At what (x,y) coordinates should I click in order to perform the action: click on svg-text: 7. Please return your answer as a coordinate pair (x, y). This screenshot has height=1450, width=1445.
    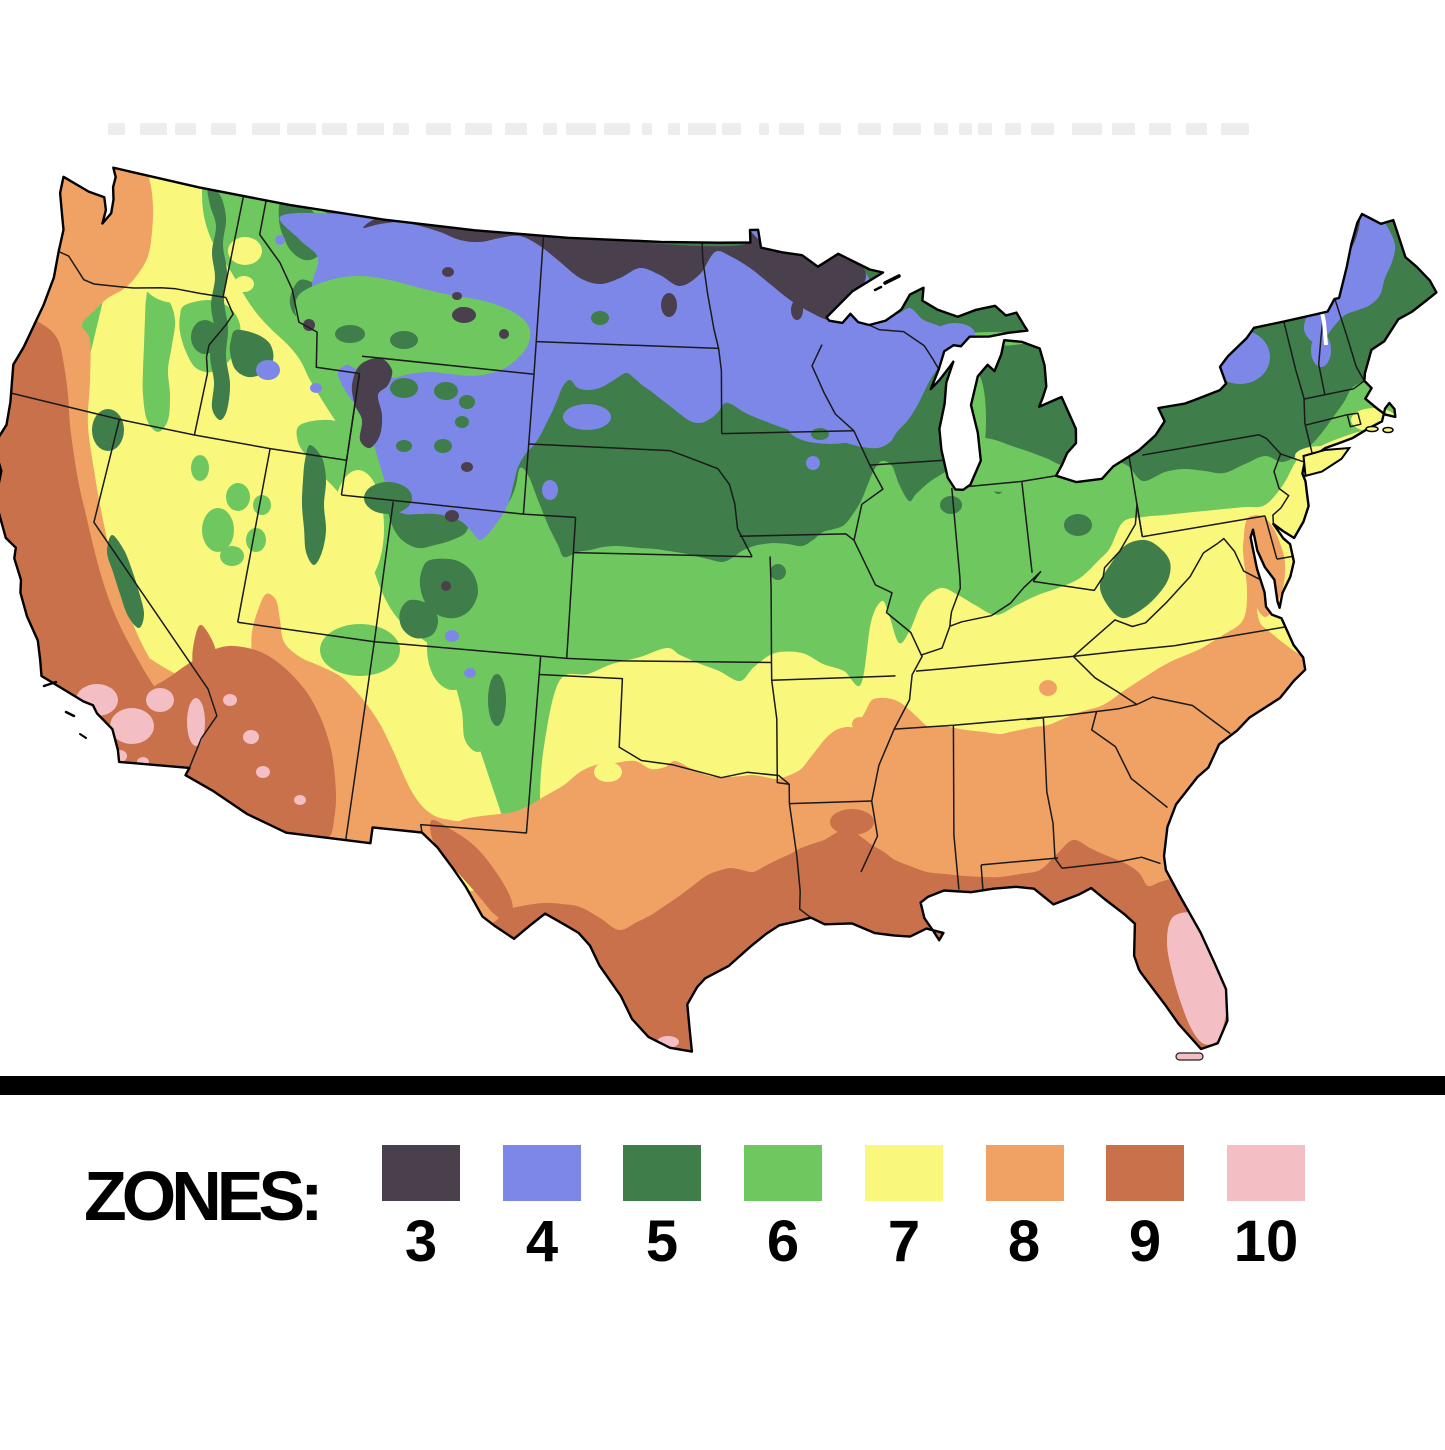
    Looking at the image, I should click on (904, 1241).